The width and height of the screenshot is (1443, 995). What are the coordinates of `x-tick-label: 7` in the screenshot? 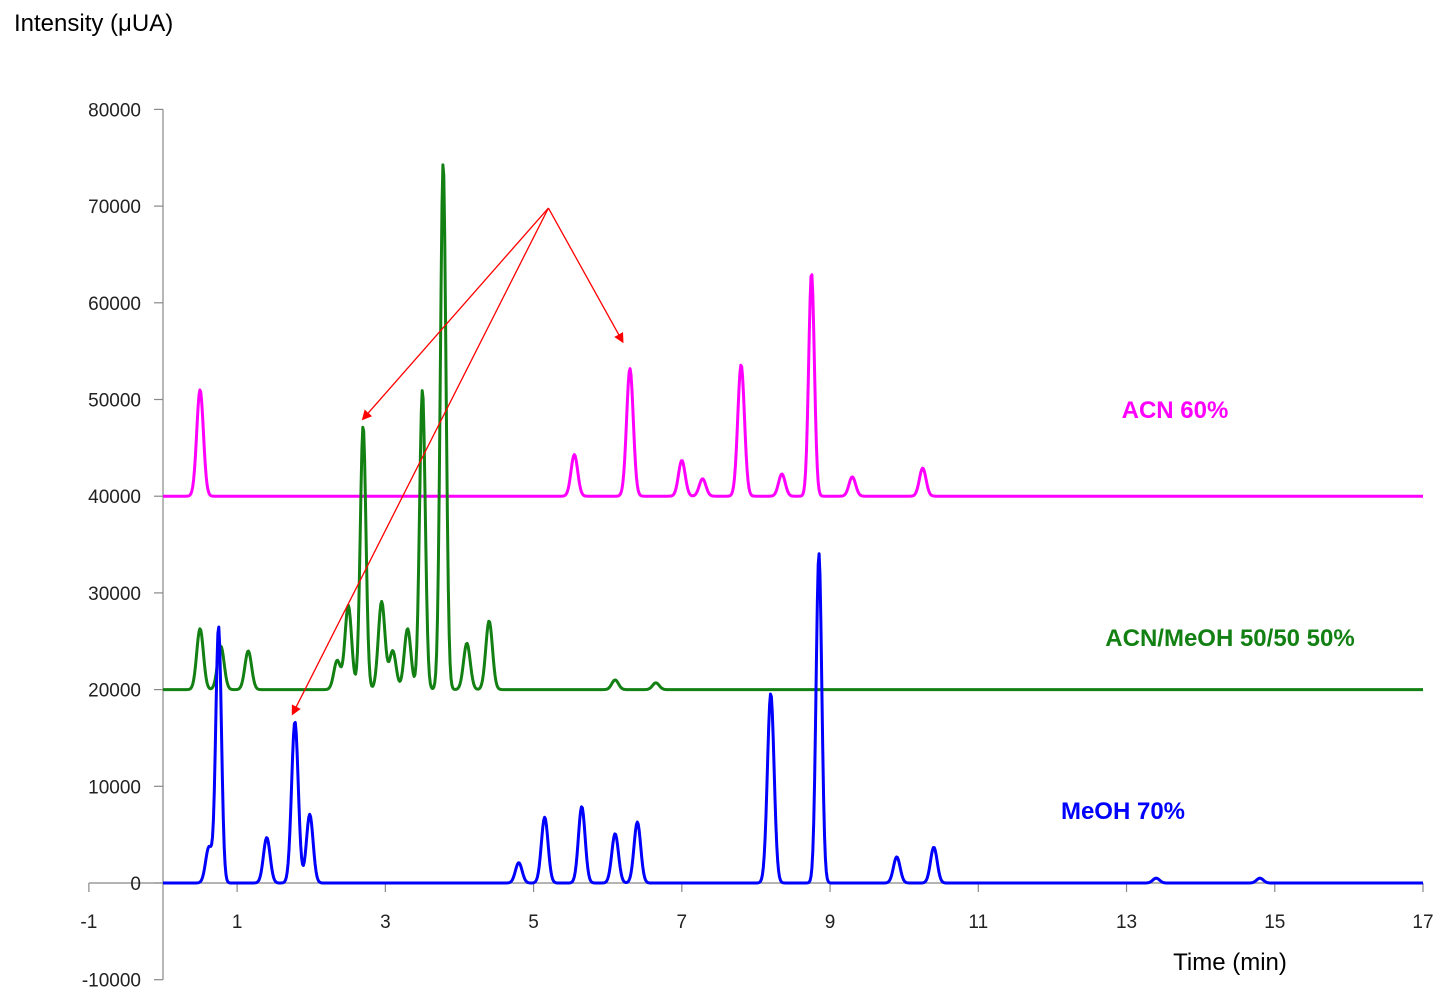 It's located at (682, 922).